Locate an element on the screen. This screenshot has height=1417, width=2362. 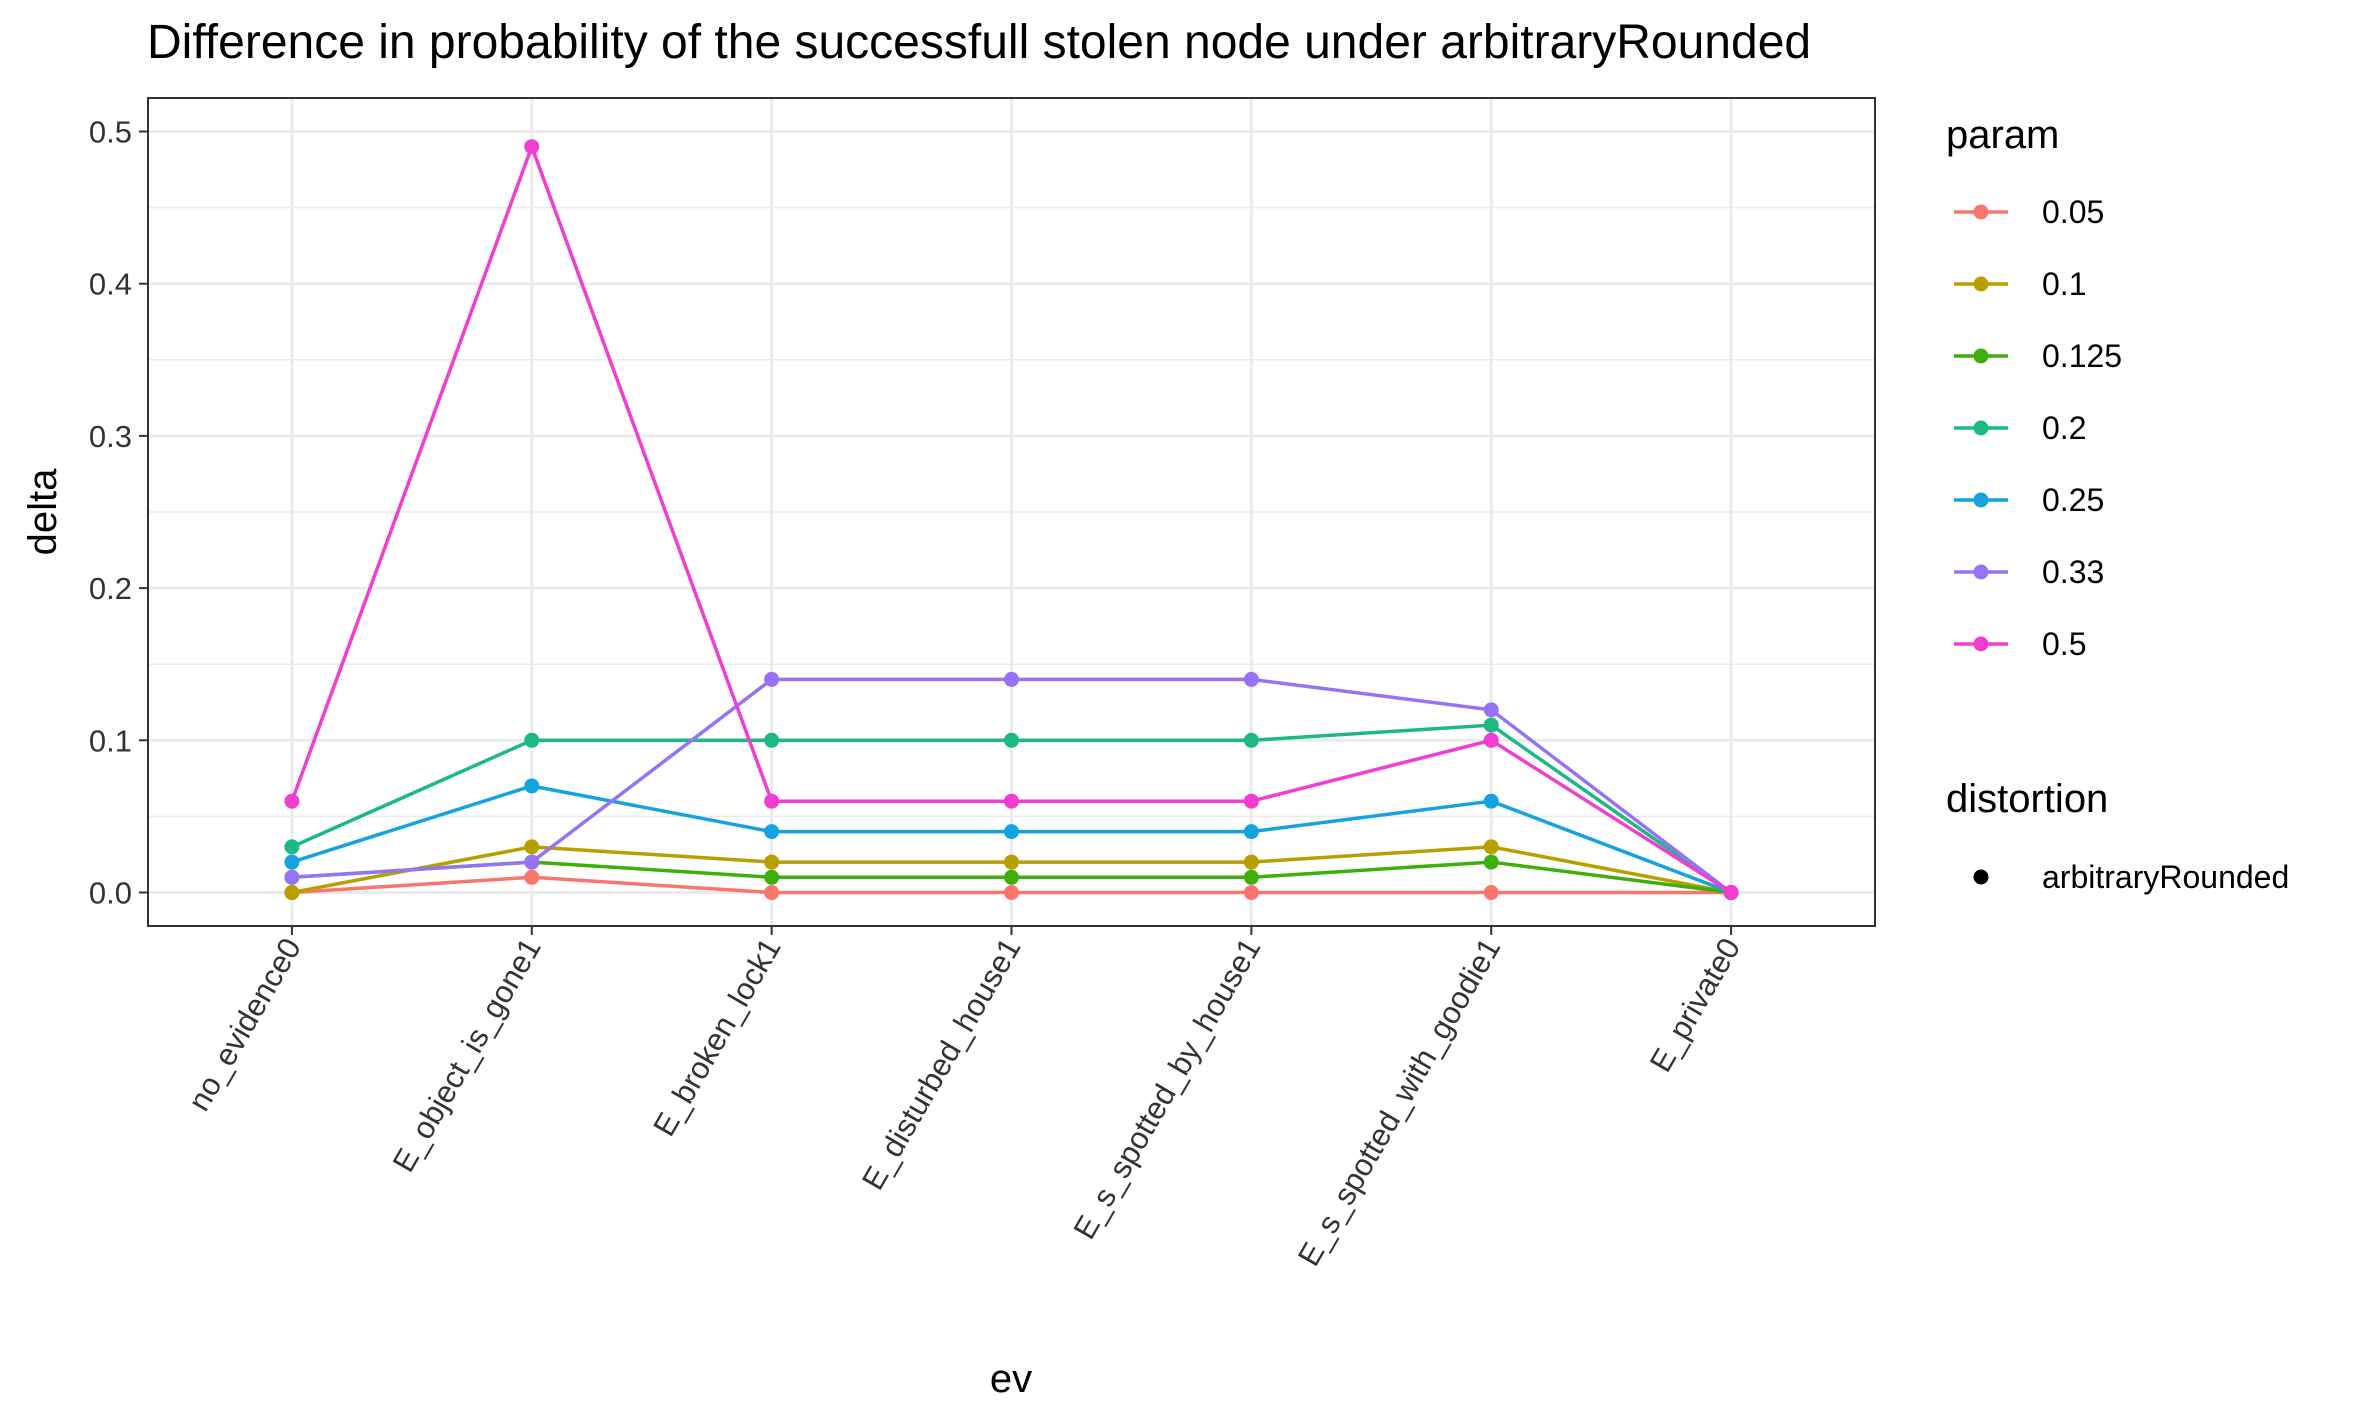
y-tick-label: 0.3 is located at coordinates (110, 436).